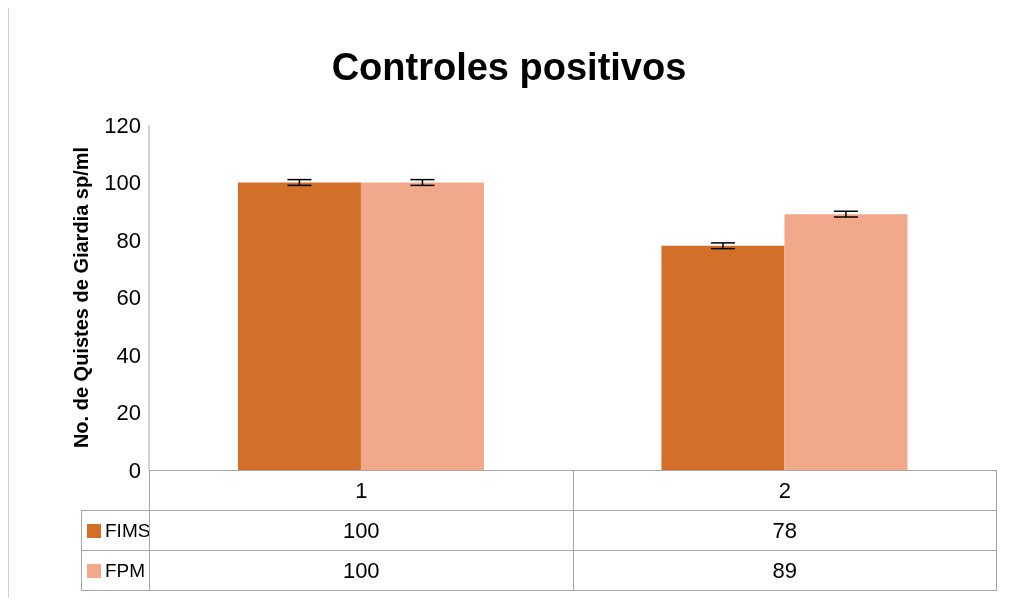 The width and height of the screenshot is (1009, 601). Describe the element at coordinates (122, 125) in the screenshot. I see `y-tick-label: 120` at that location.